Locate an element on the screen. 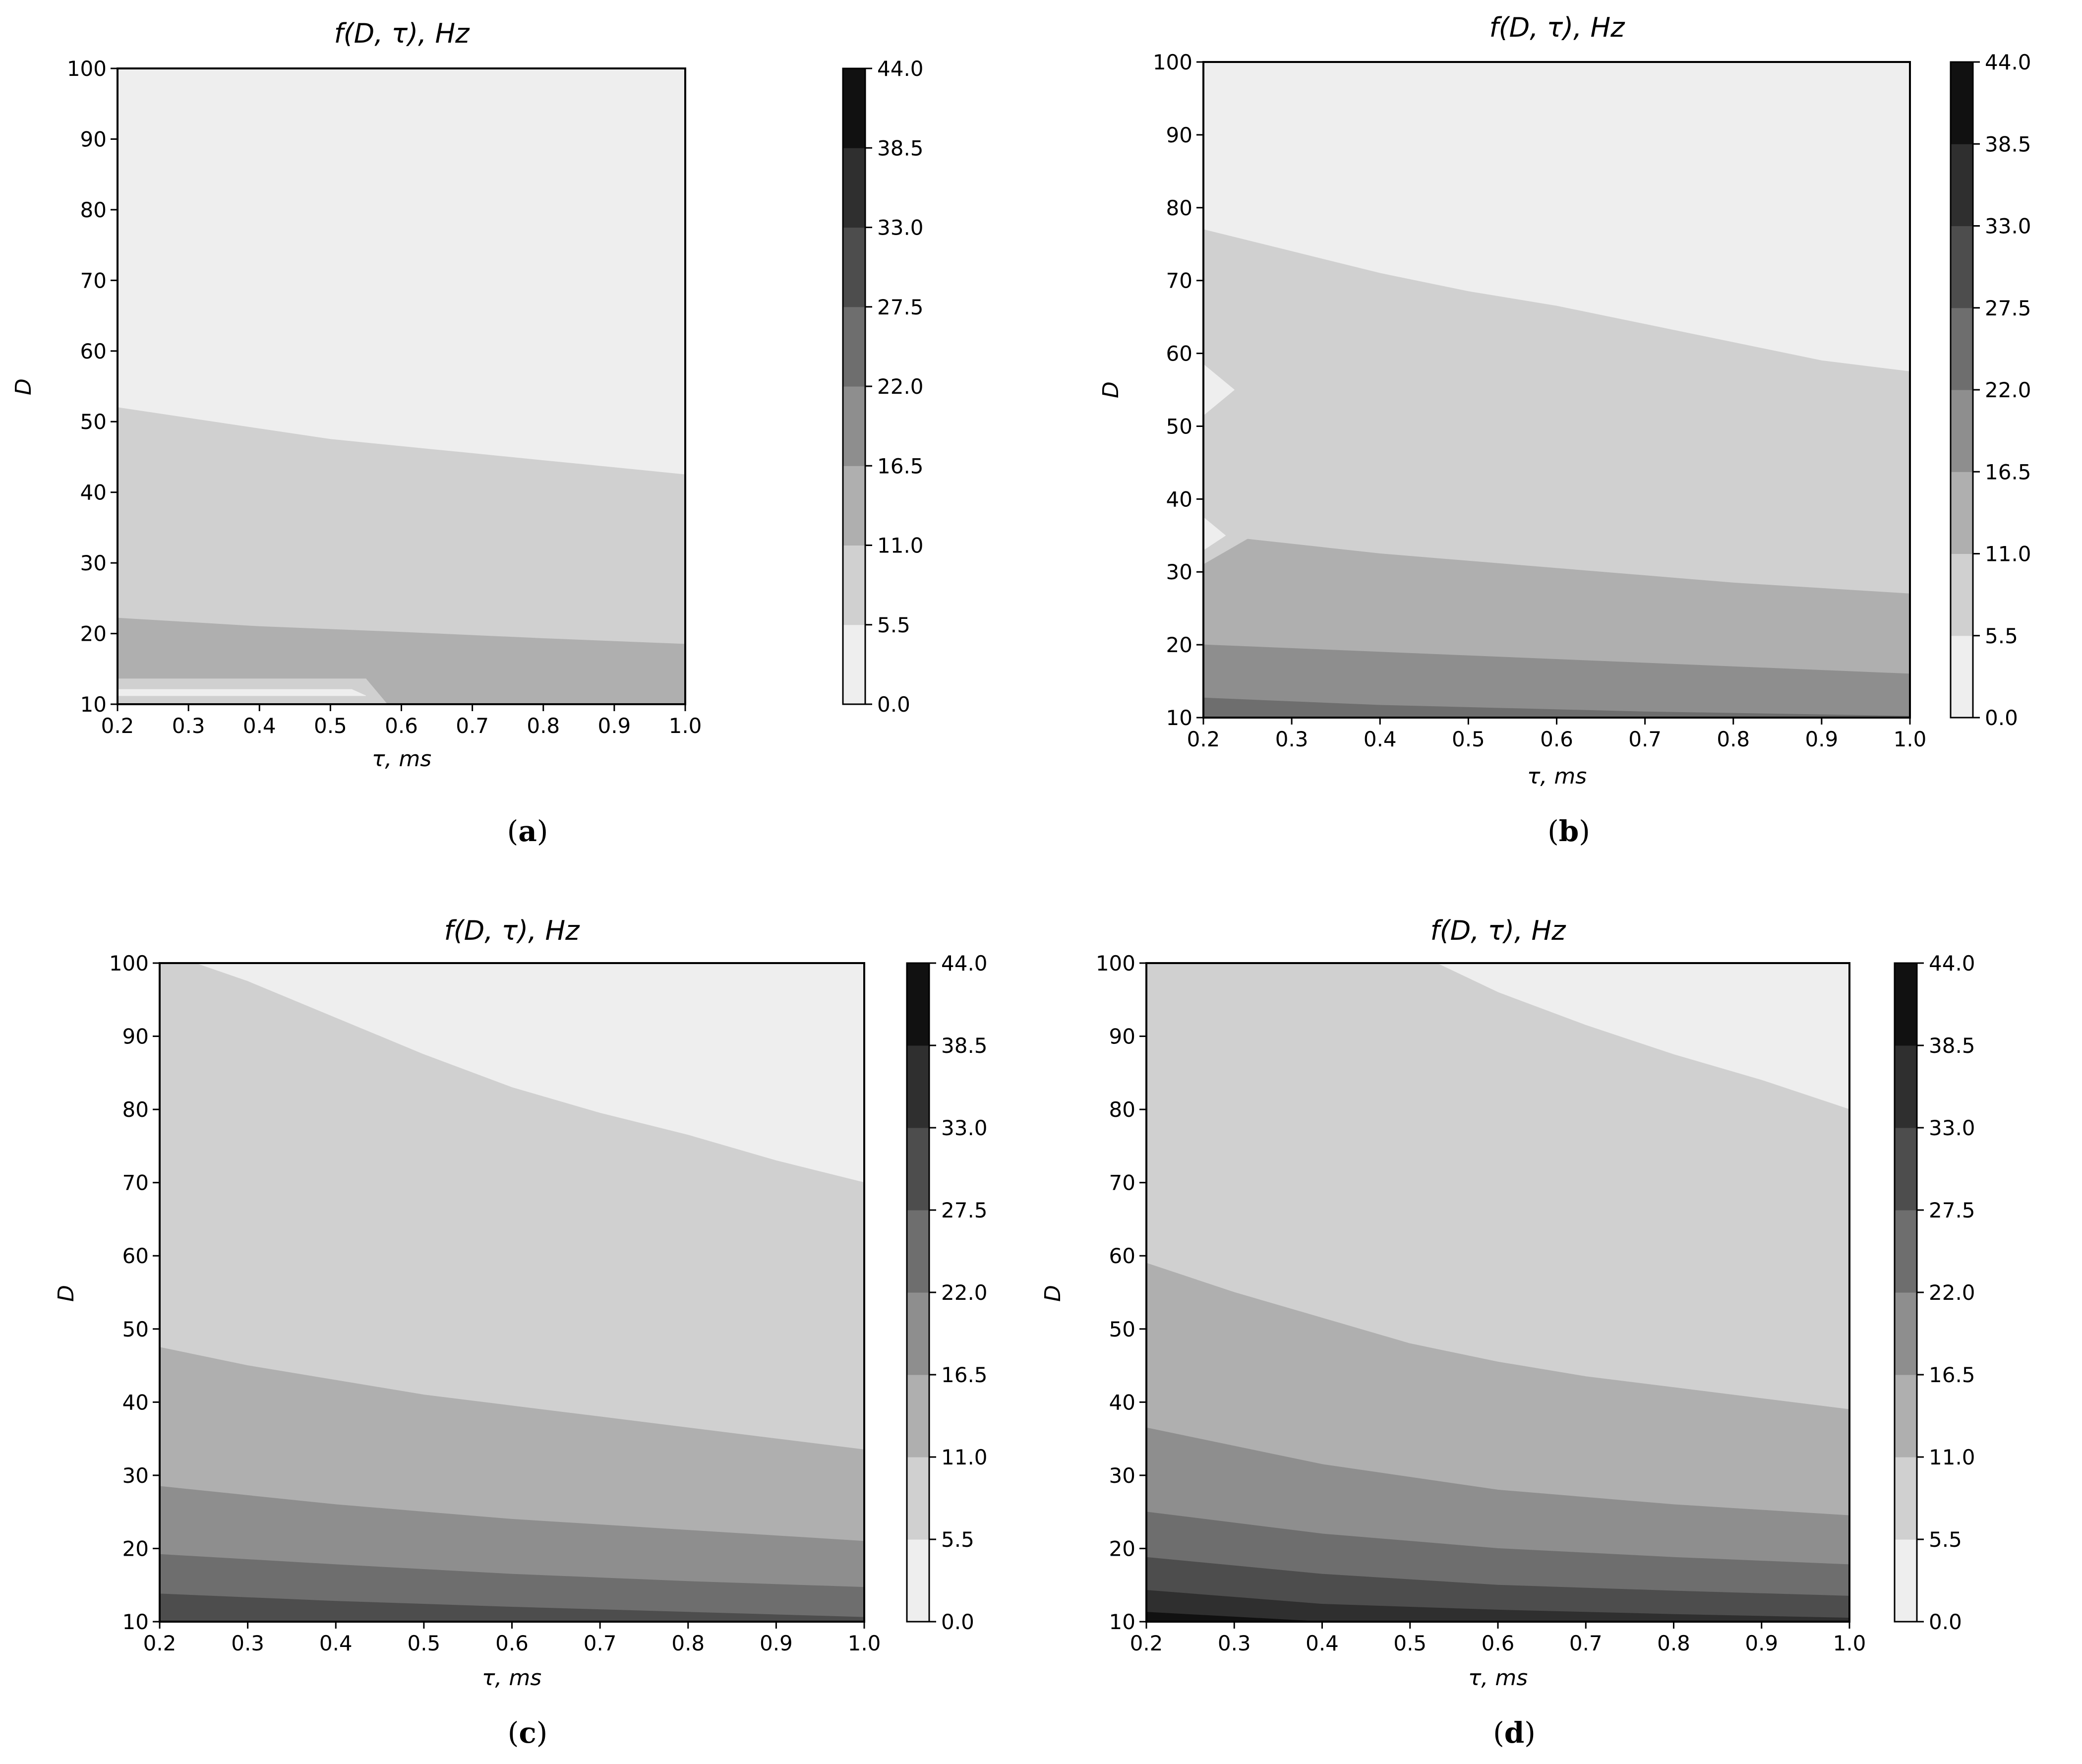 The height and width of the screenshot is (1764, 2082). colorbar-tick-label: 0.0 is located at coordinates (1945, 1622).